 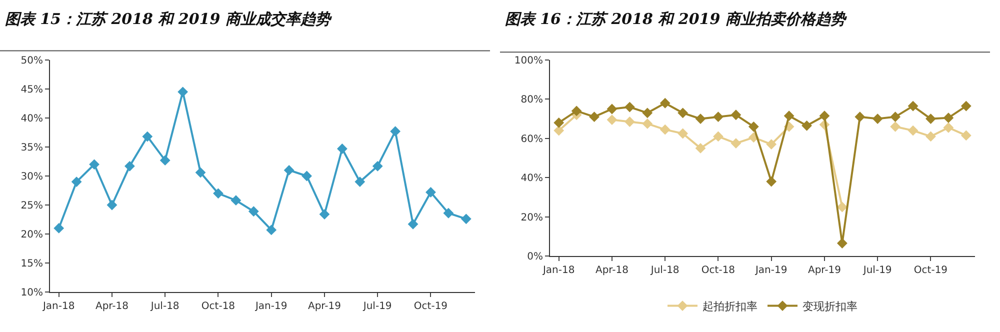 I want to click on y-tick-label: 50%, so click(x=31, y=61).